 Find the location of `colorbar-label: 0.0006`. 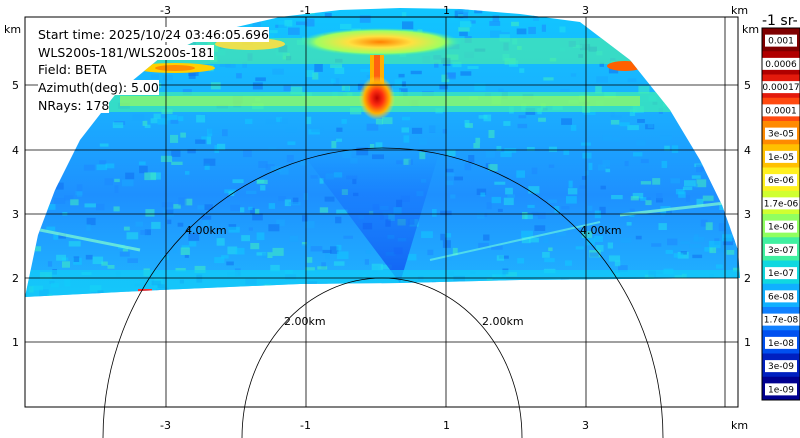

colorbar-label: 0.0006 is located at coordinates (781, 65).